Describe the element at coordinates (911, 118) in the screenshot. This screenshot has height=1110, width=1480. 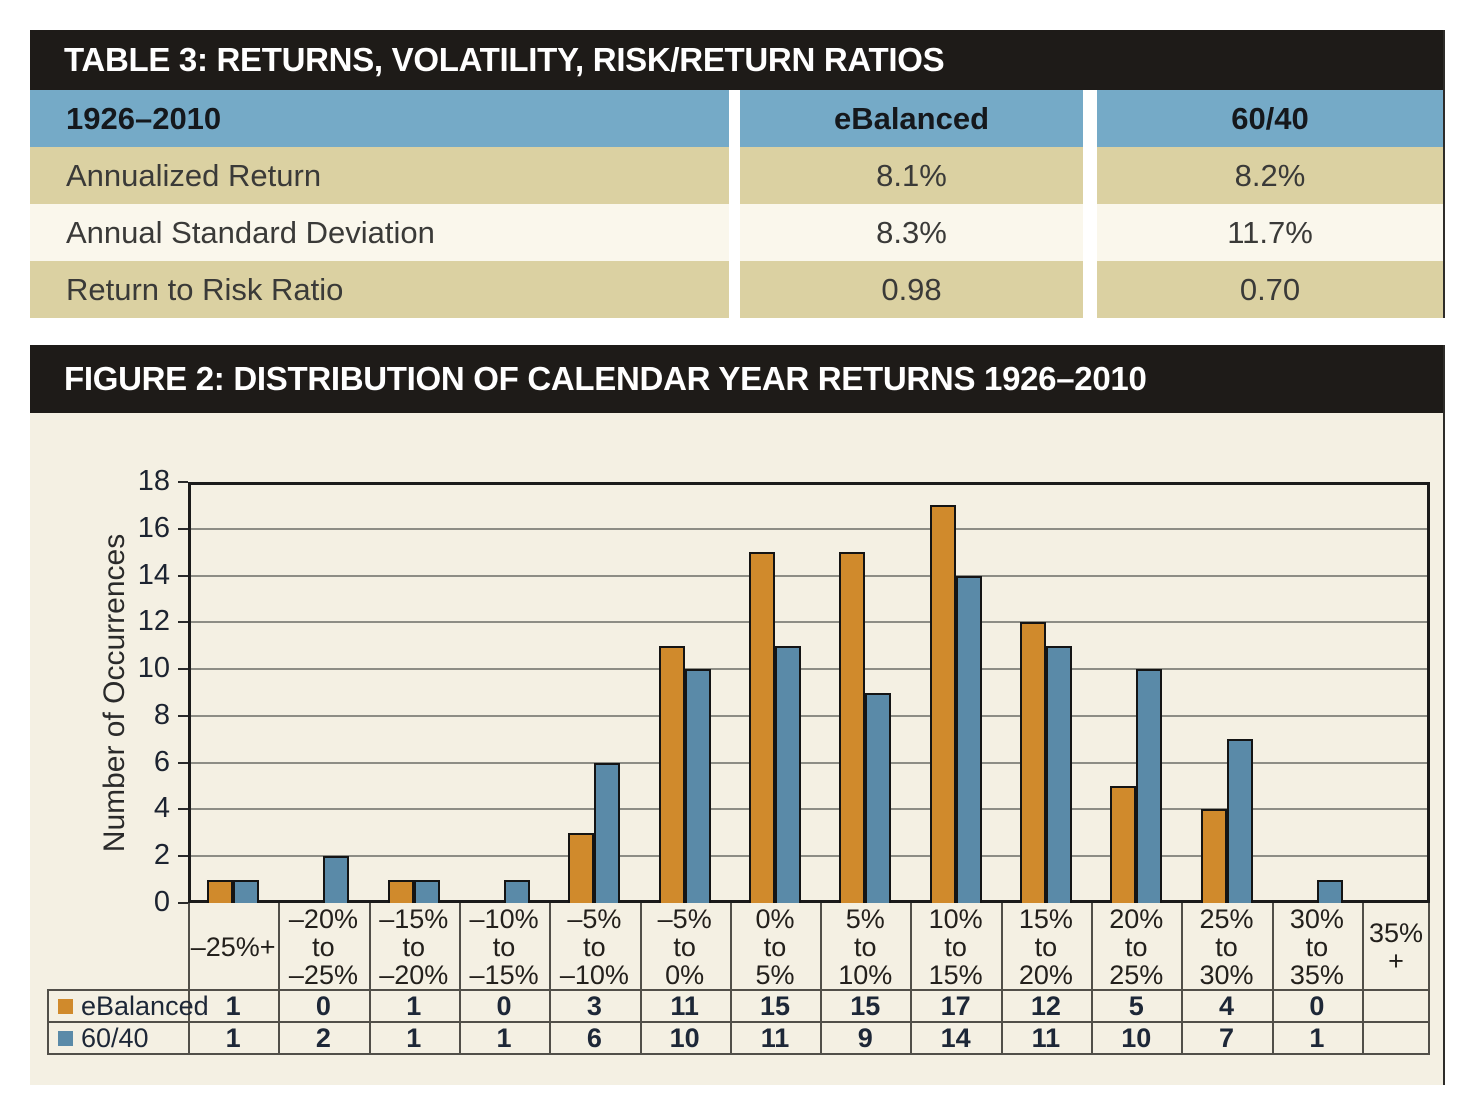
I see `table3-header-ebalanced: eBalanced` at that location.